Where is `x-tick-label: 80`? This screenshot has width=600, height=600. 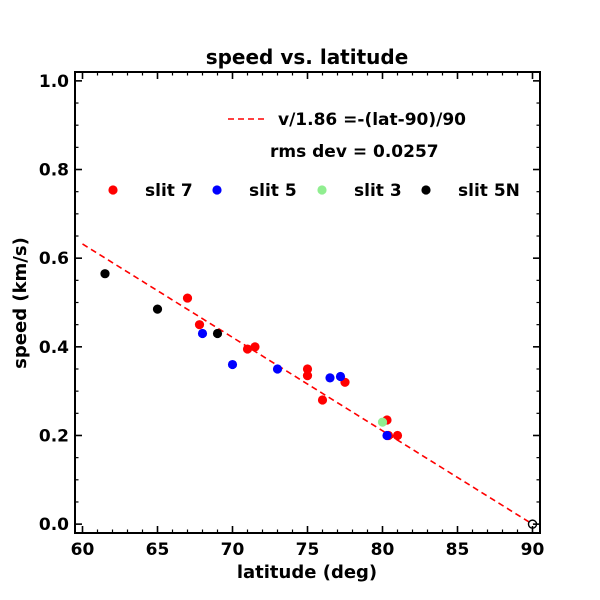 x-tick-label: 80 is located at coordinates (383, 550).